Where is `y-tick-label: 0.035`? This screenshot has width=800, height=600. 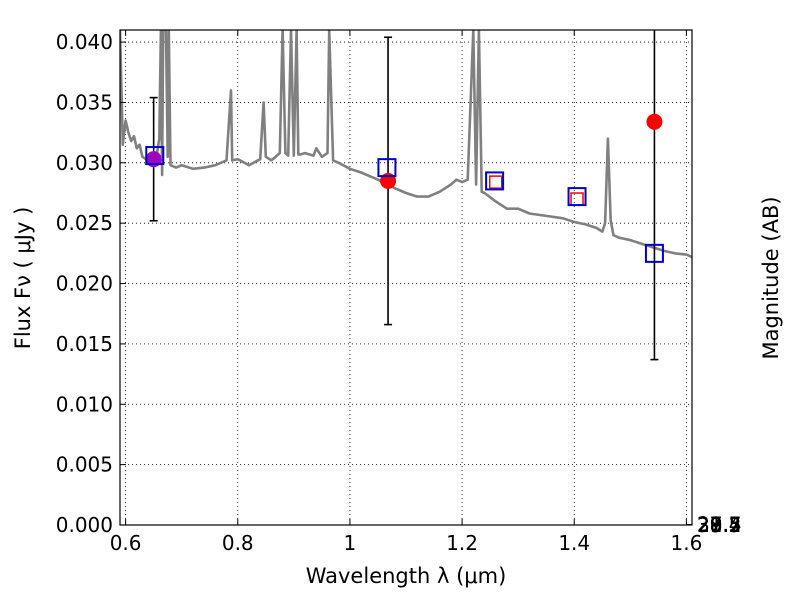 y-tick-label: 0.035 is located at coordinates (84, 102).